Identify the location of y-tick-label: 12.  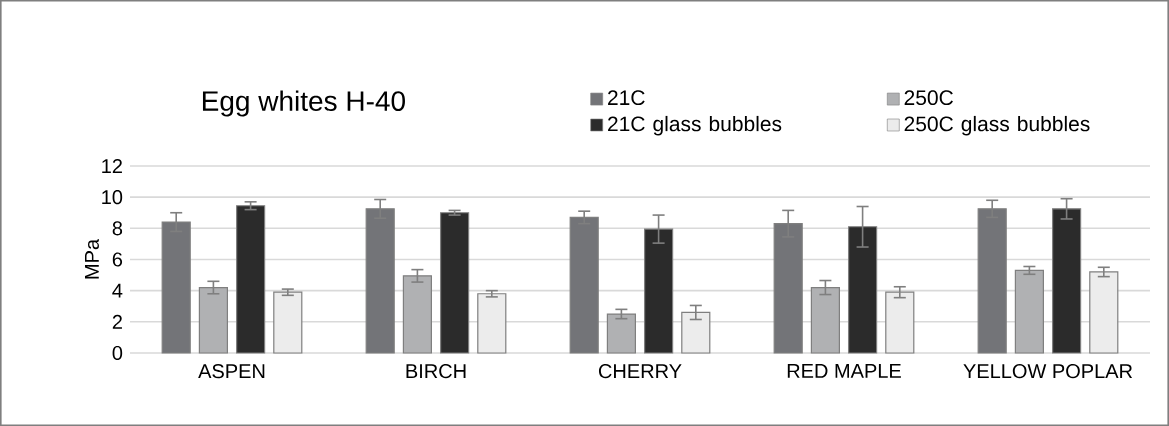
(112, 166).